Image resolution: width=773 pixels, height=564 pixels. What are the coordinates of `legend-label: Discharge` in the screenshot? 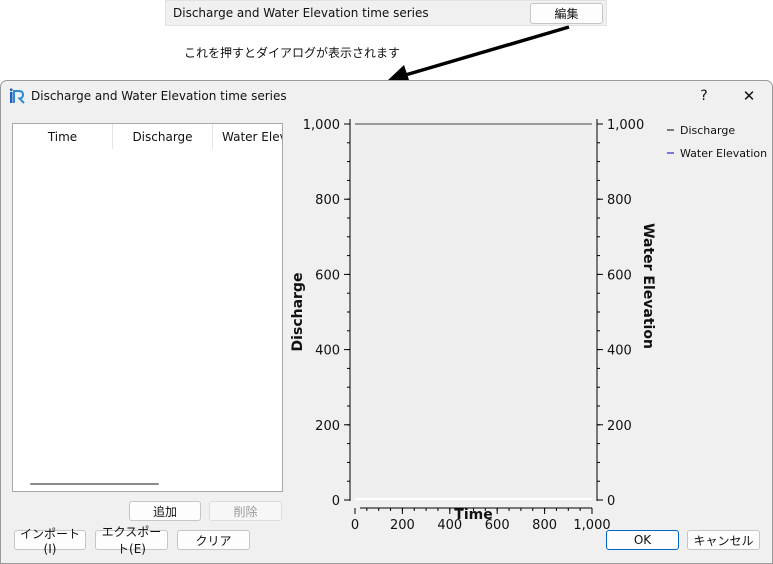 It's located at (707, 130).